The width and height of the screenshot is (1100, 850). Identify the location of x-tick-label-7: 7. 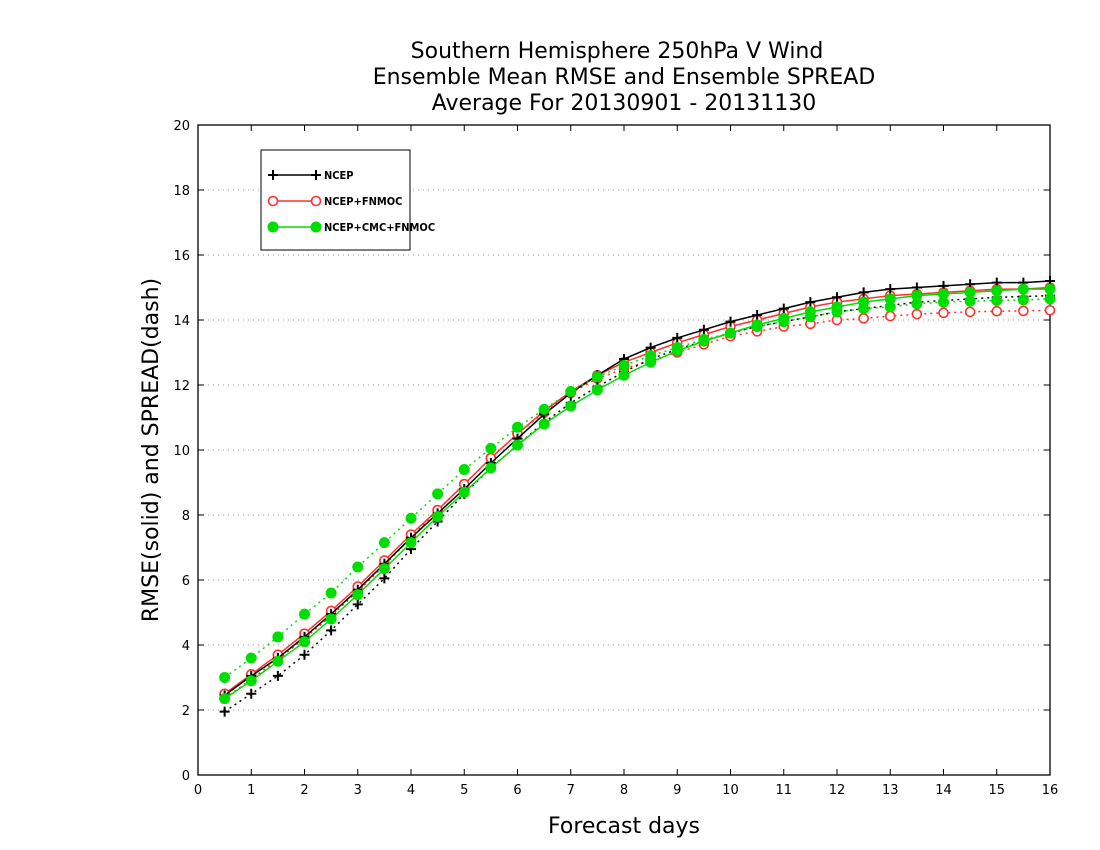
(571, 790).